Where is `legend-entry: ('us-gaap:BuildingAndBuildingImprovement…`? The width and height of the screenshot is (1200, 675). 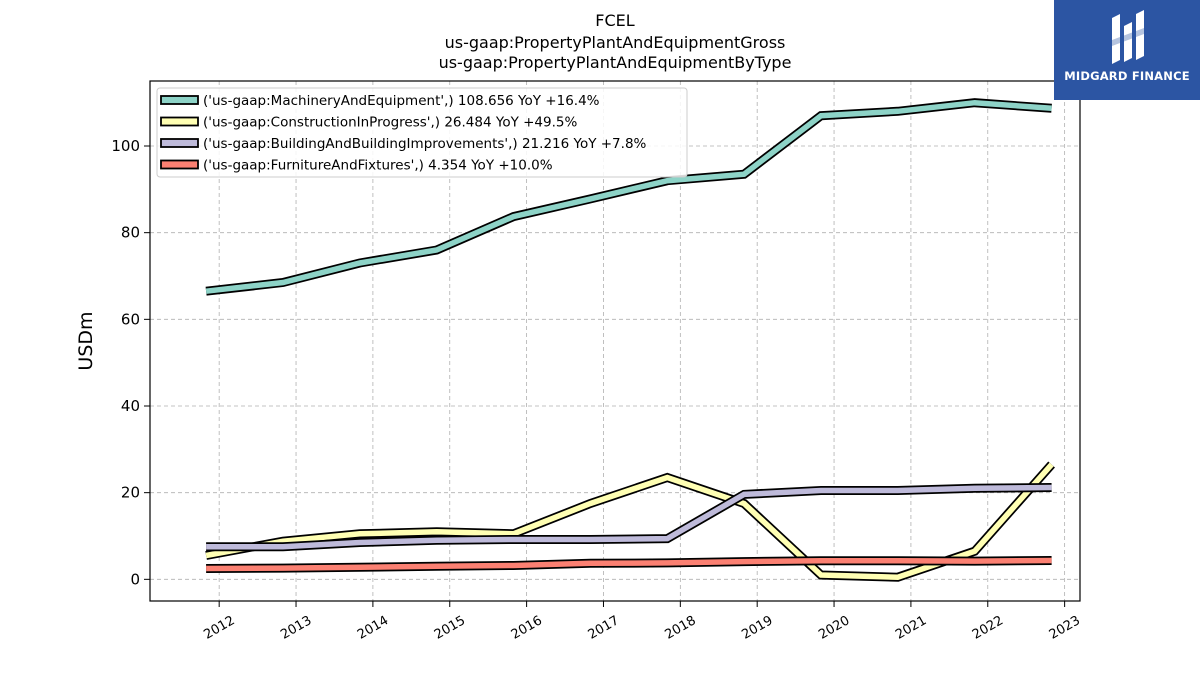 legend-entry: ('us-gaap:BuildingAndBuildingImprovement… is located at coordinates (425, 144).